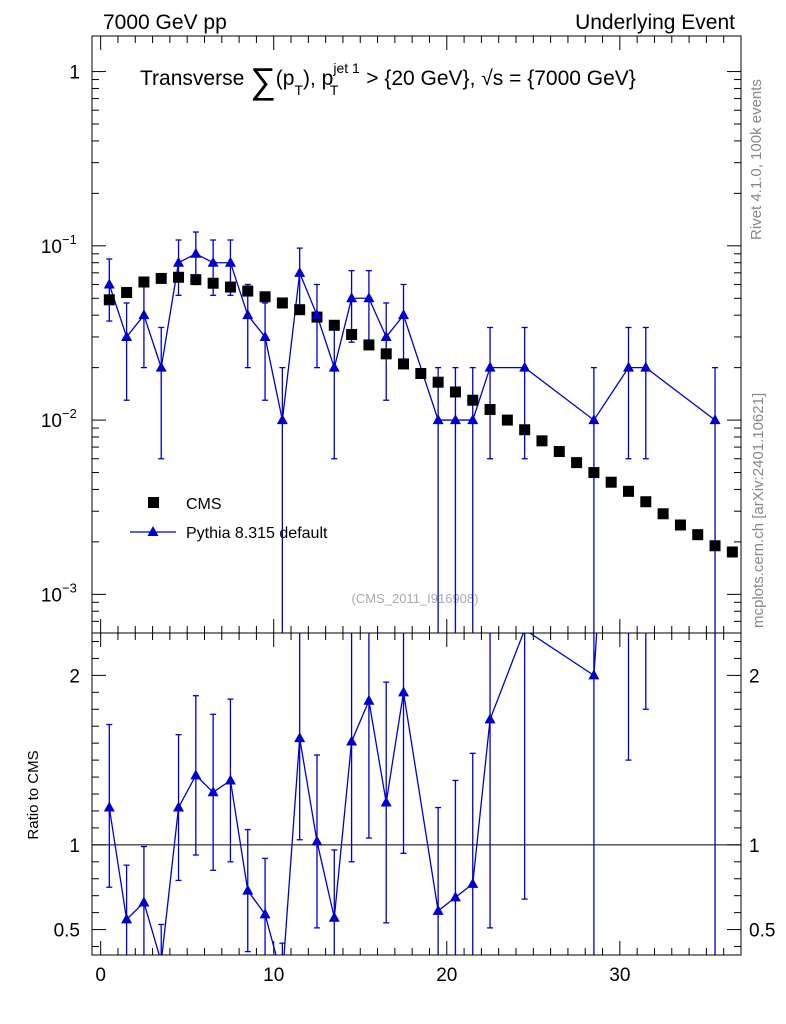 The width and height of the screenshot is (786, 1024). Describe the element at coordinates (619, 975) in the screenshot. I see `ratio-xtick-label: 30` at that location.